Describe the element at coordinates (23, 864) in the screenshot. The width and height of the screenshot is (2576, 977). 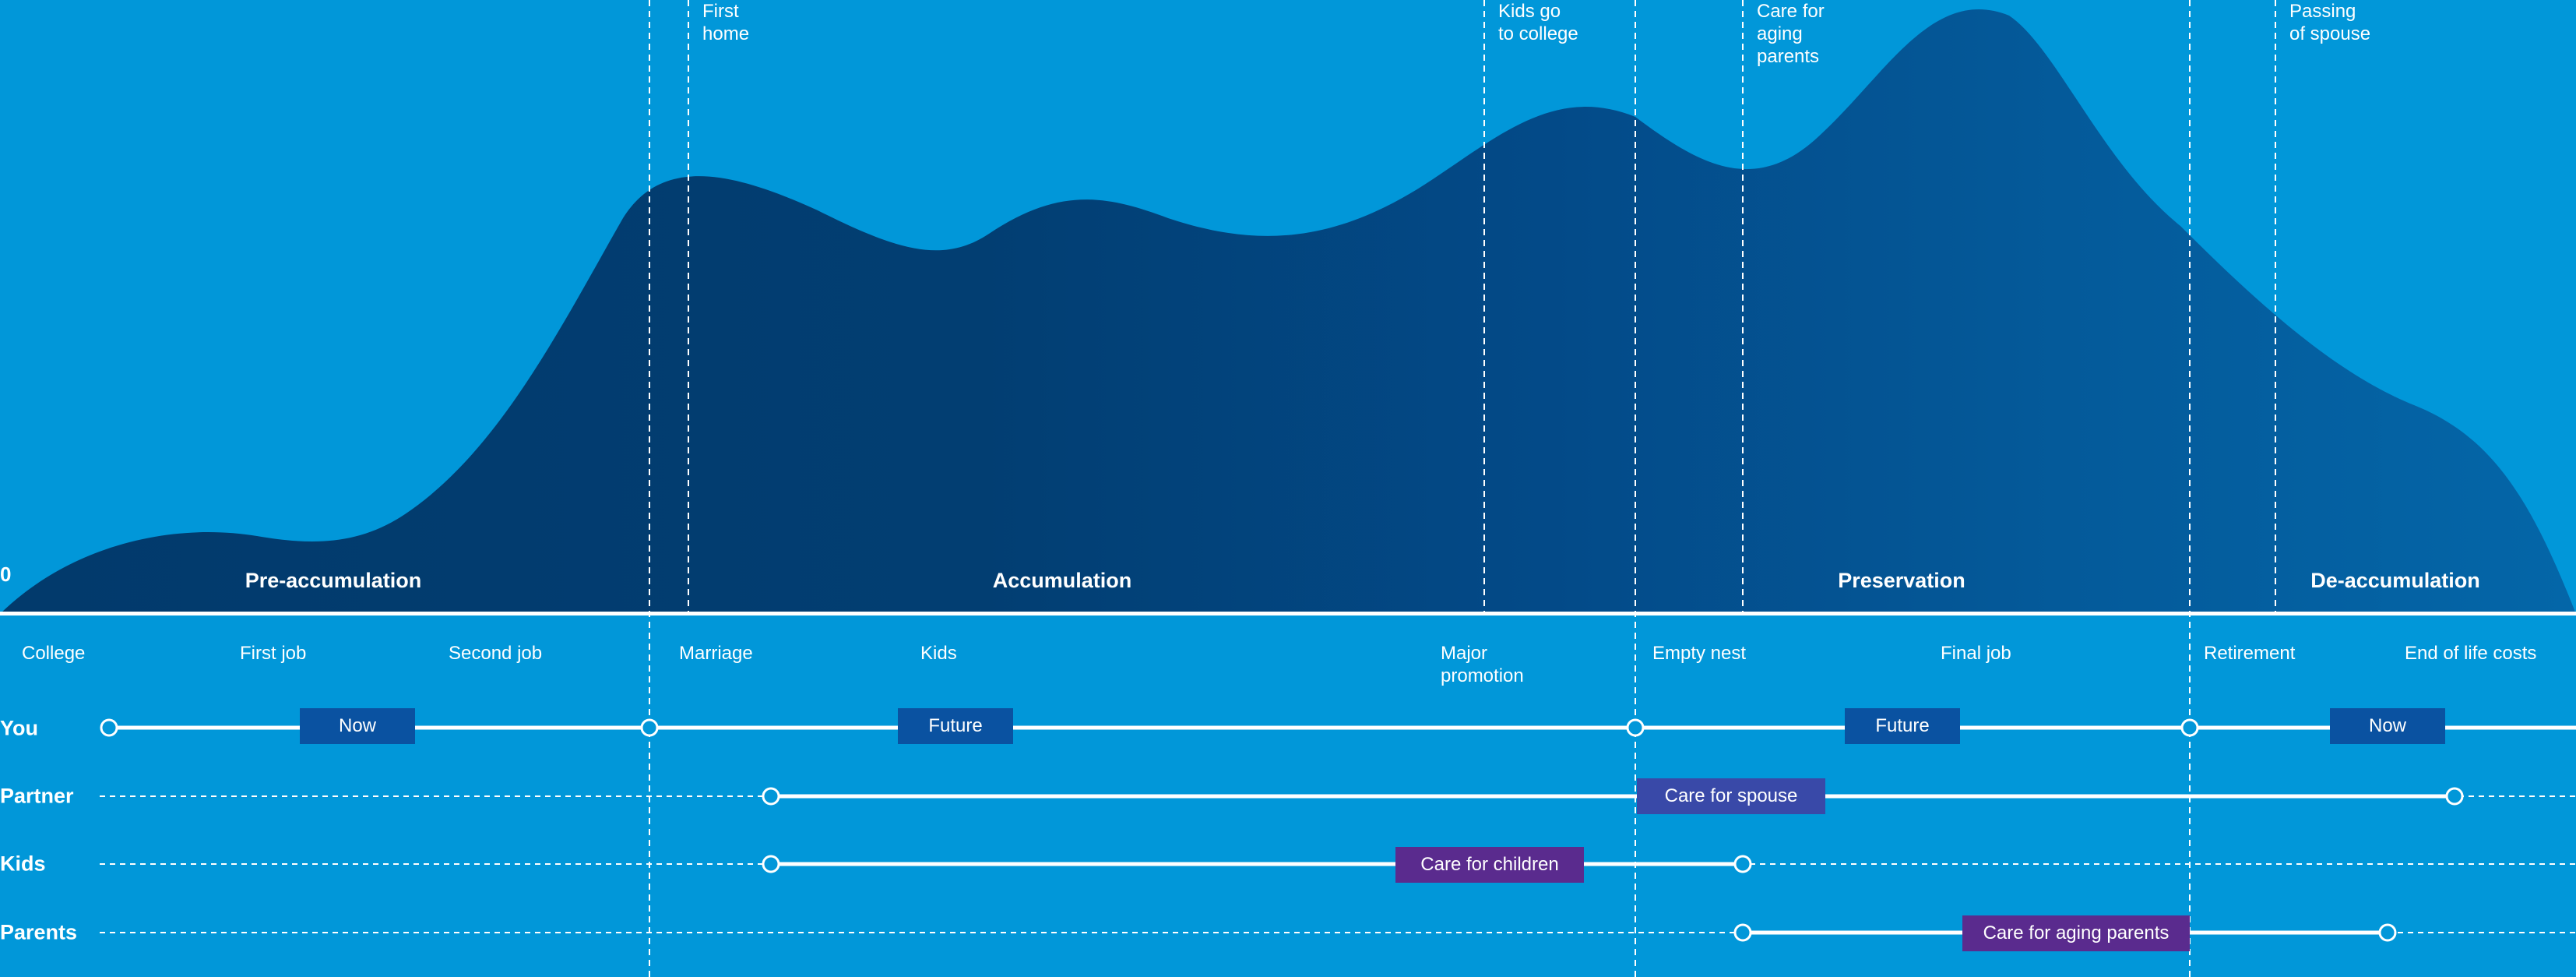
I see `row-label-kids: Kids` at that location.